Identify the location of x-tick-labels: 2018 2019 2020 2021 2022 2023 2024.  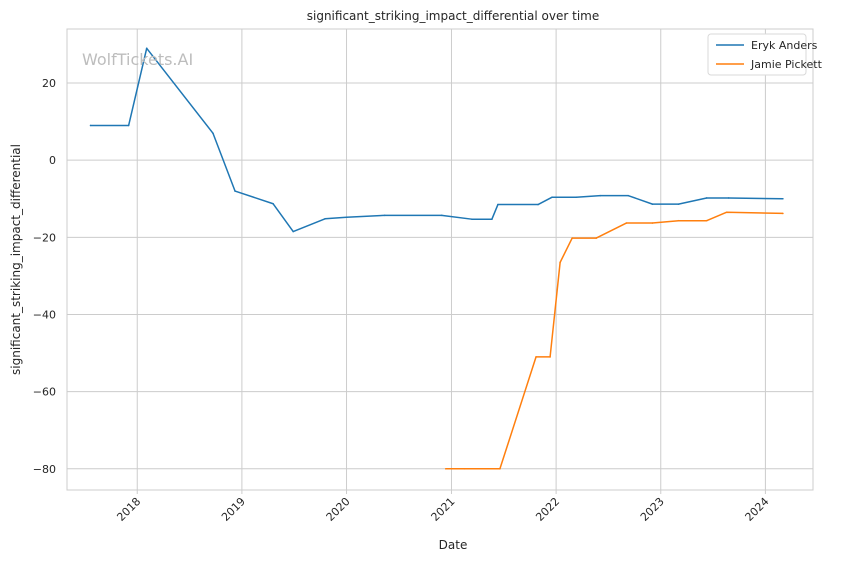
(442, 509).